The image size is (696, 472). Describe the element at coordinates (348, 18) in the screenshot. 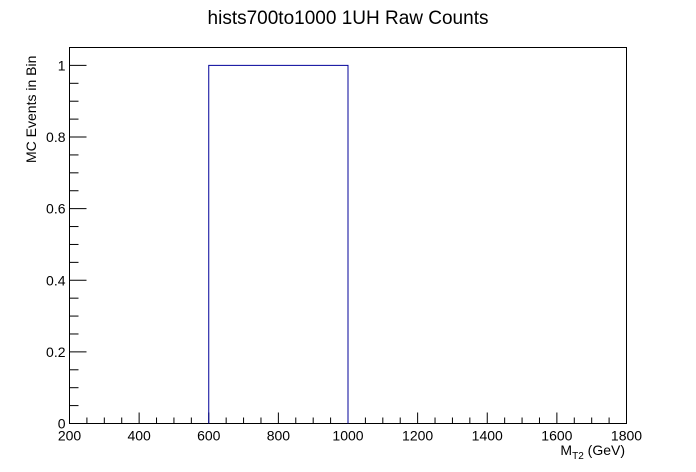

I see `chart-title: hists700to1000 1UH Raw Counts` at that location.